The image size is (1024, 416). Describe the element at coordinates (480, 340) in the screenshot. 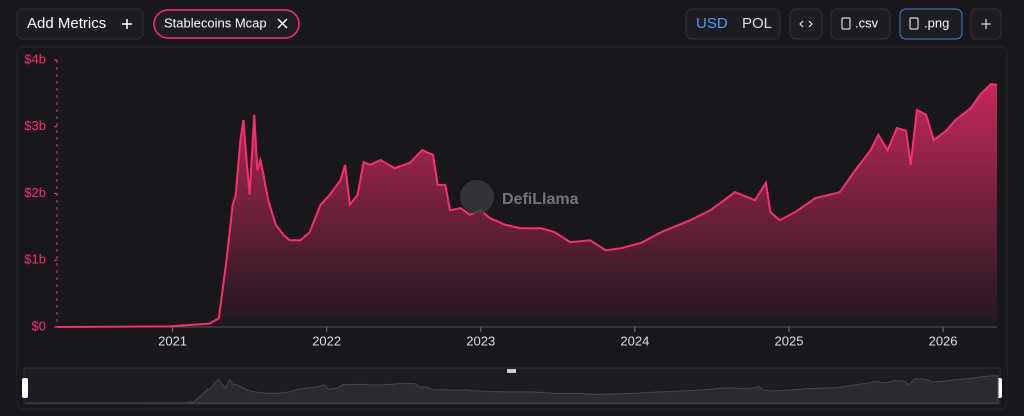

I see `x-tick-label: 2023` at that location.